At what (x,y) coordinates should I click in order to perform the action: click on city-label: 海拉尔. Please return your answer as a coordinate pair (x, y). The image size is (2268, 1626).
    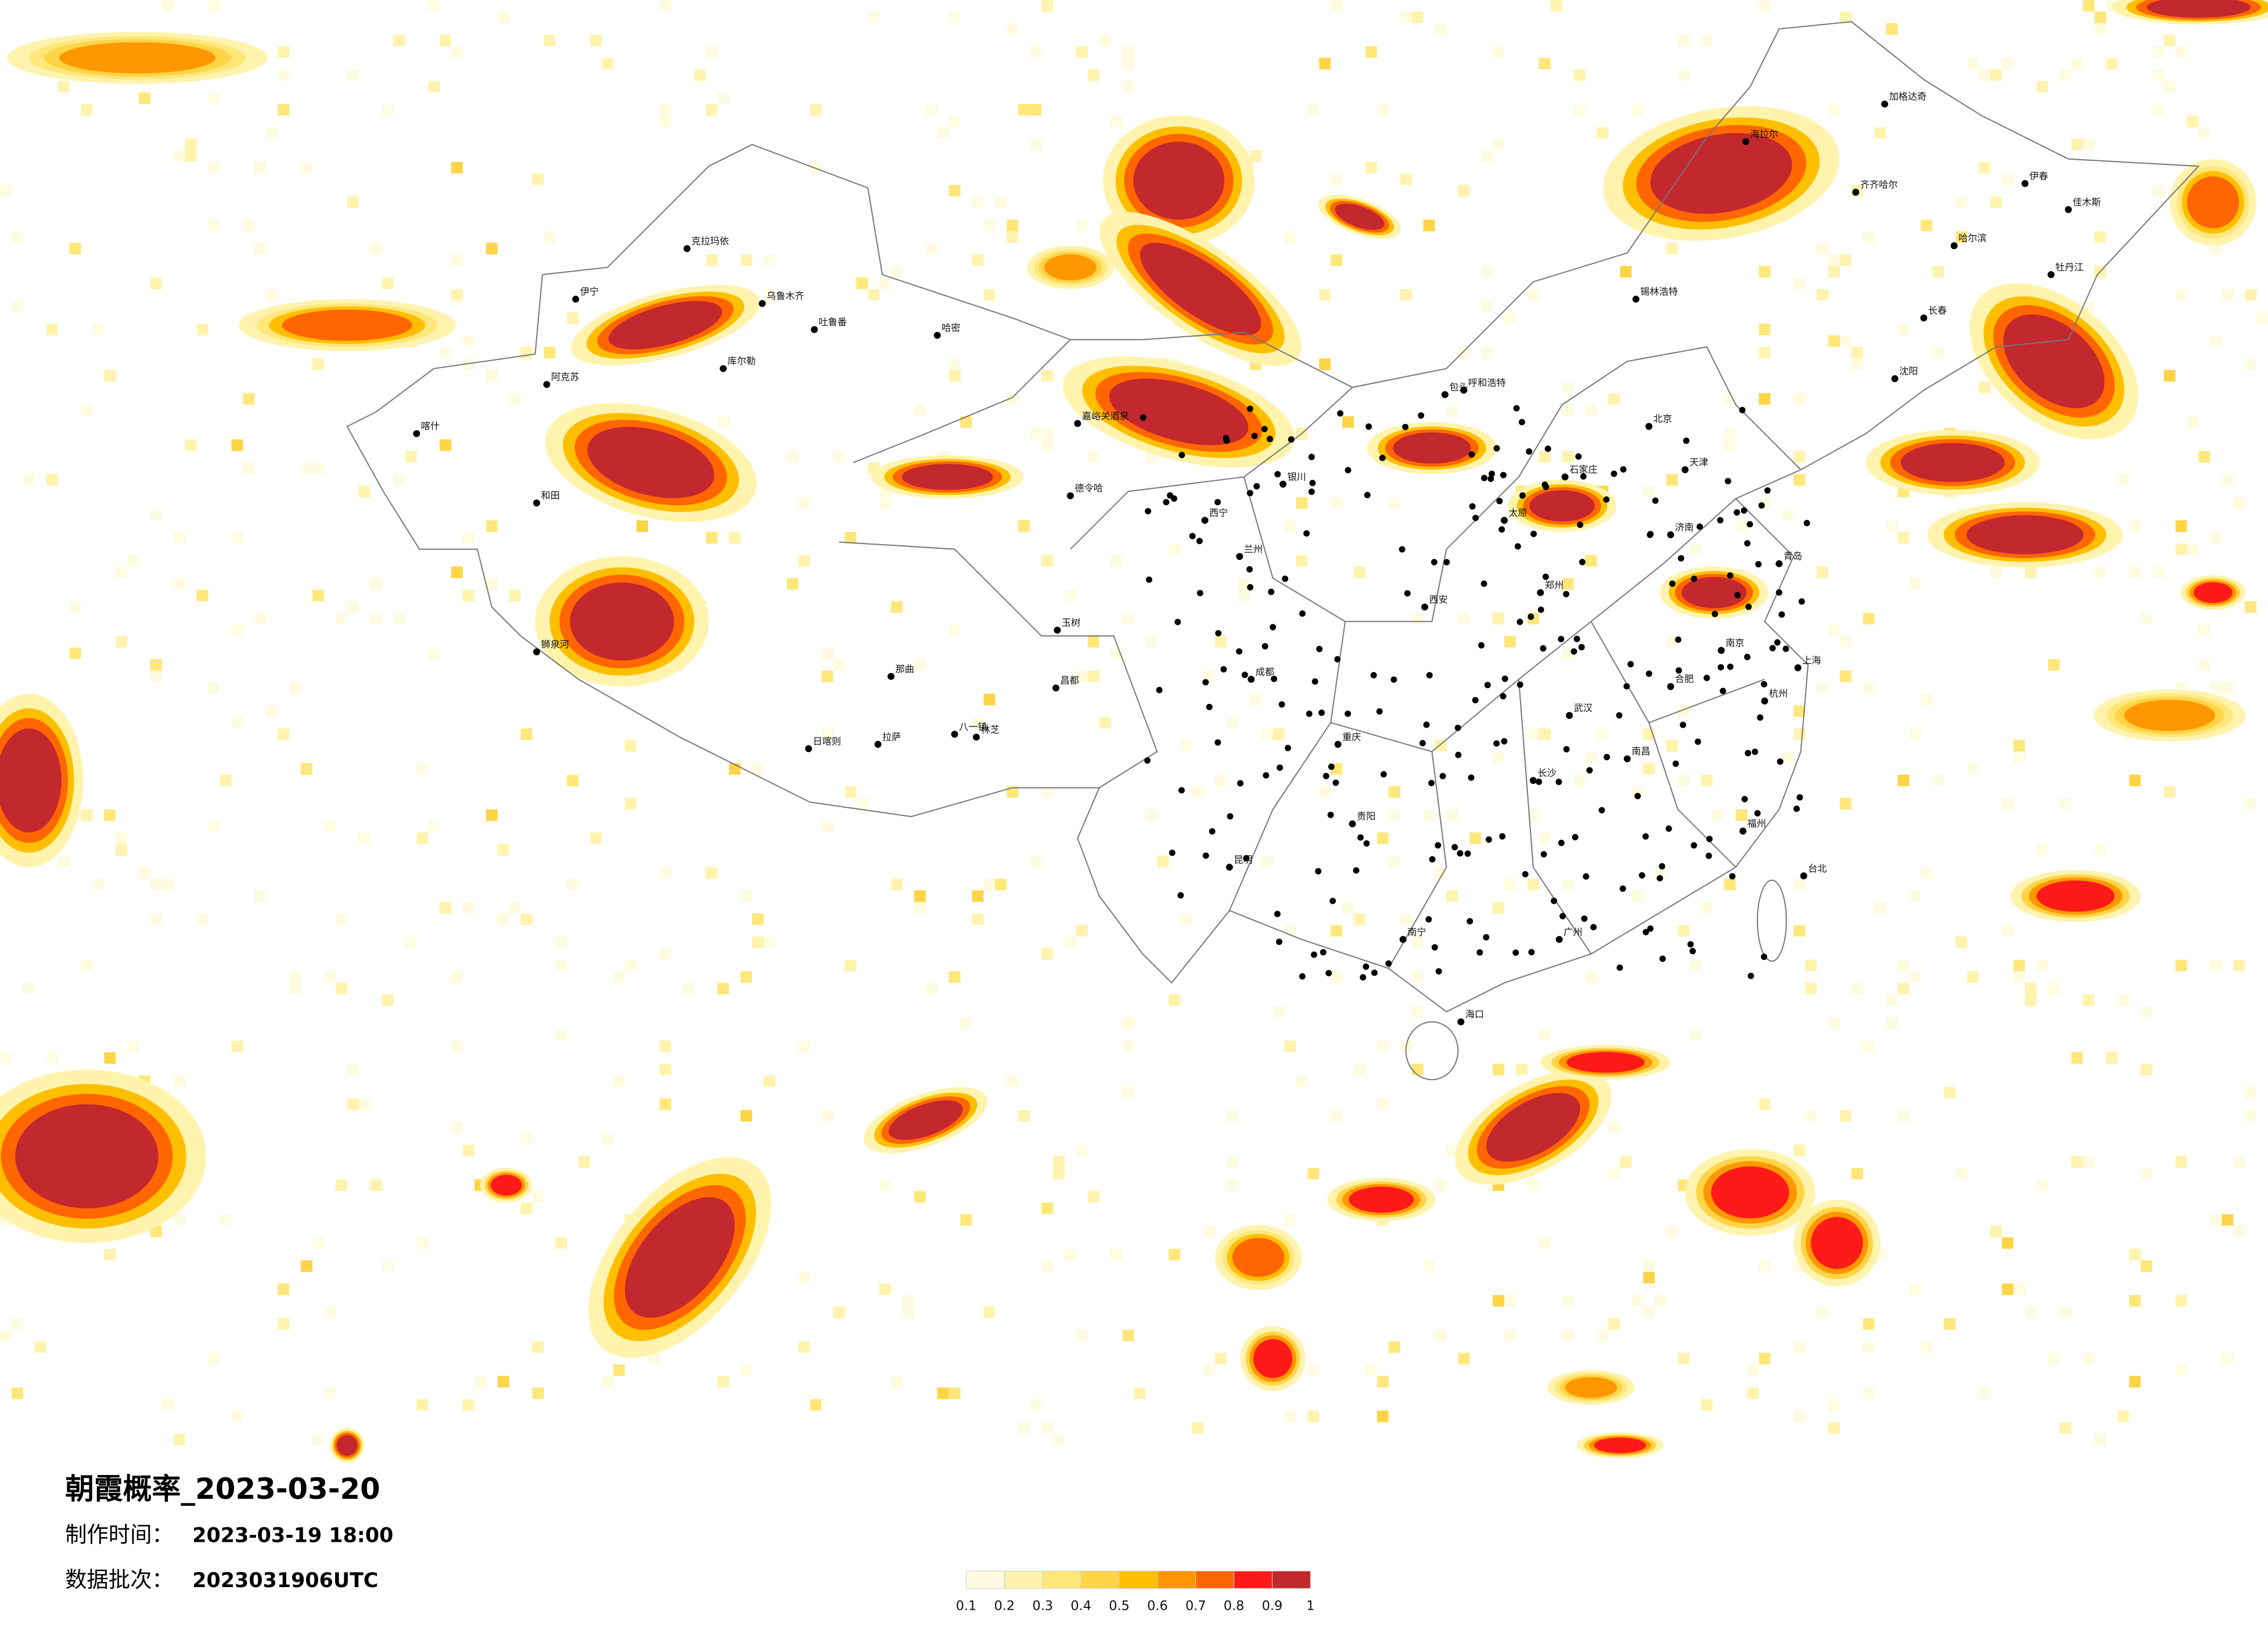
    Looking at the image, I should click on (1764, 133).